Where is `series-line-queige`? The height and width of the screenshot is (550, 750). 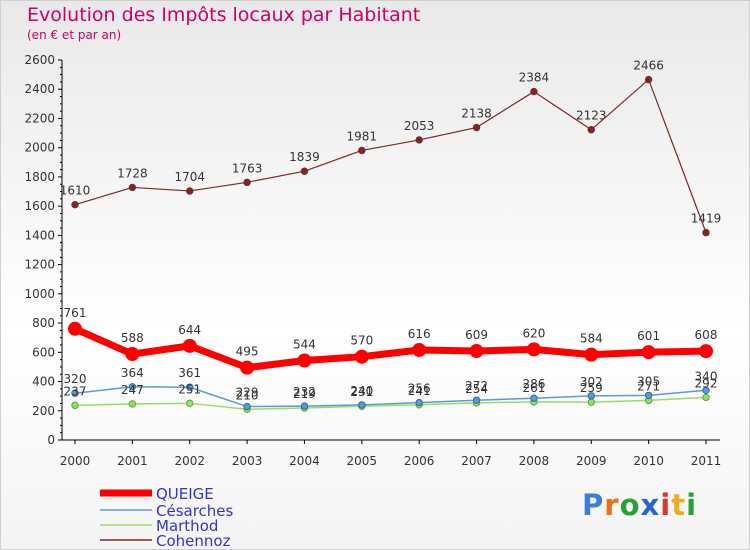 series-line-queige is located at coordinates (390, 348).